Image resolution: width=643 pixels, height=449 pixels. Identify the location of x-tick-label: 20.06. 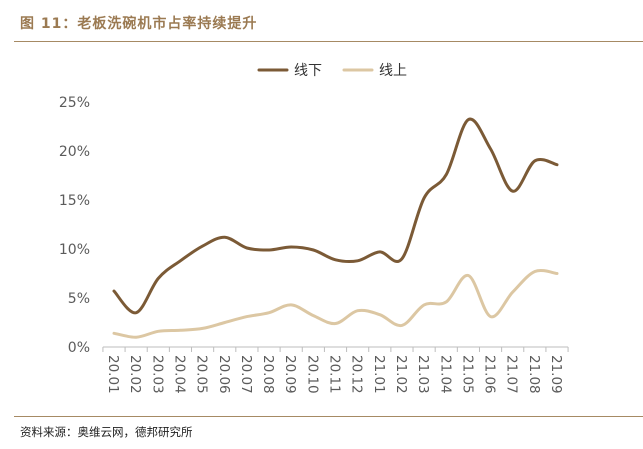
(224, 374).